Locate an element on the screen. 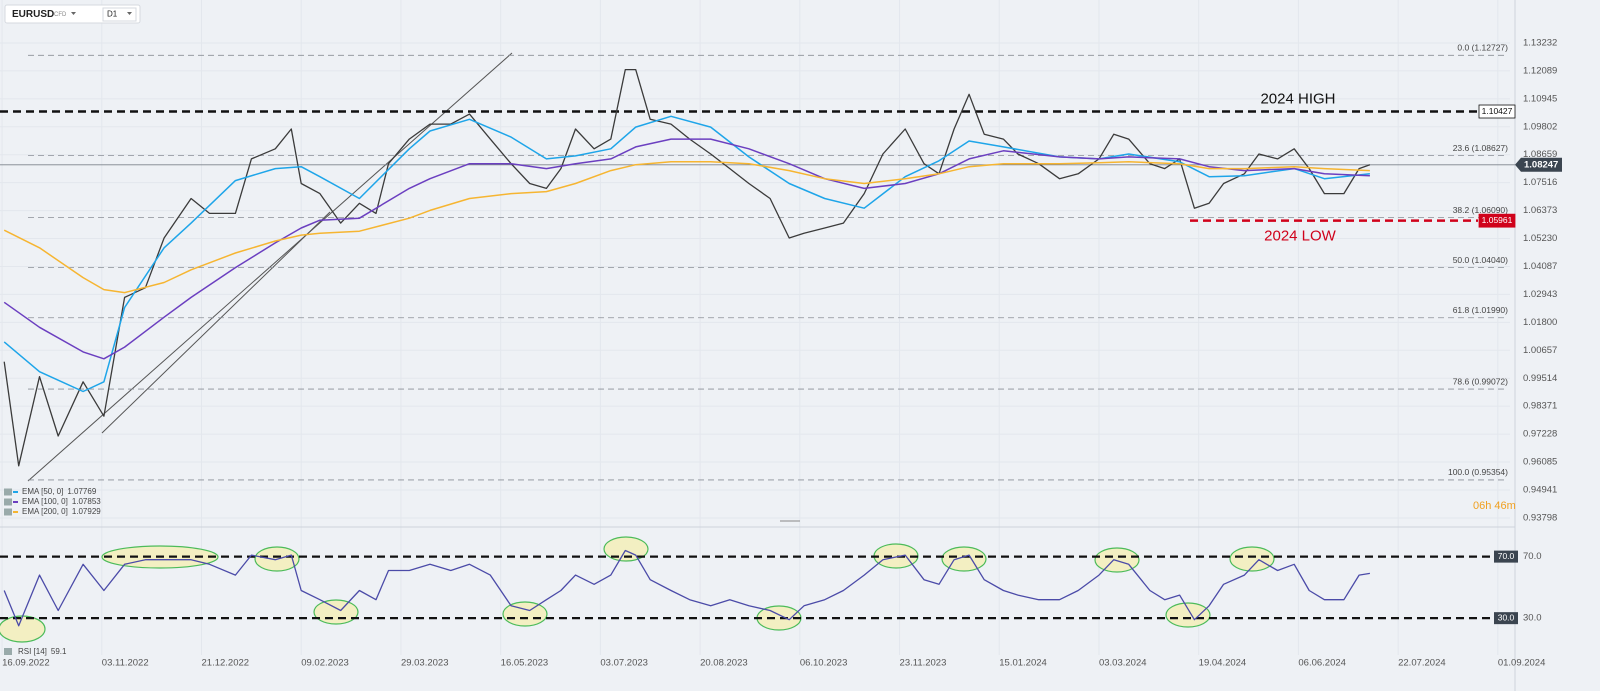  x-tick-label: 09.02.2023 is located at coordinates (325, 663).